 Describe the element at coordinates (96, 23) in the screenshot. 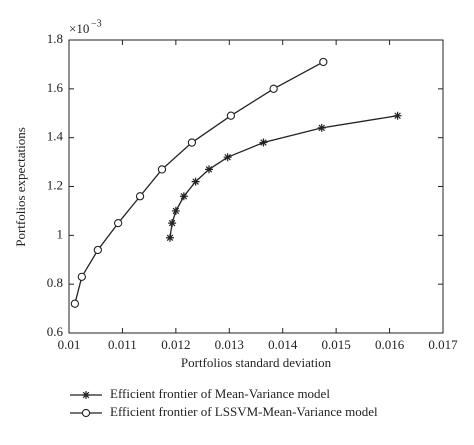

I see `y-multiplier-exponent: −3` at that location.